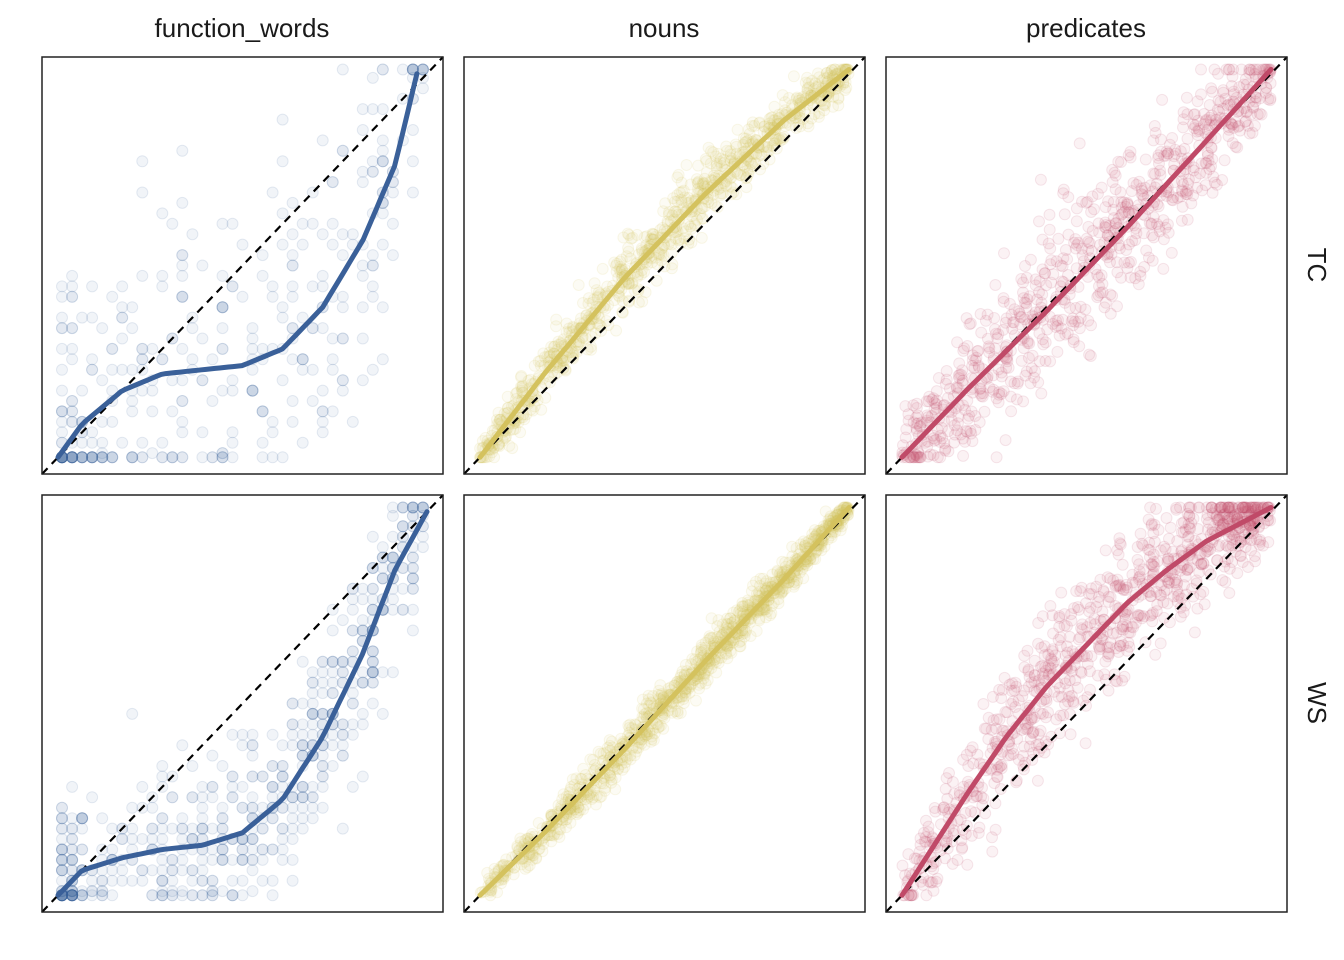  I want to click on column-strip-labels: function_words nouns predicates, so click(650, 28).